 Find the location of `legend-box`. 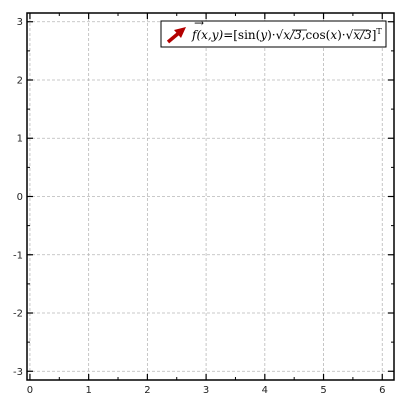

legend-box is located at coordinates (273, 34).